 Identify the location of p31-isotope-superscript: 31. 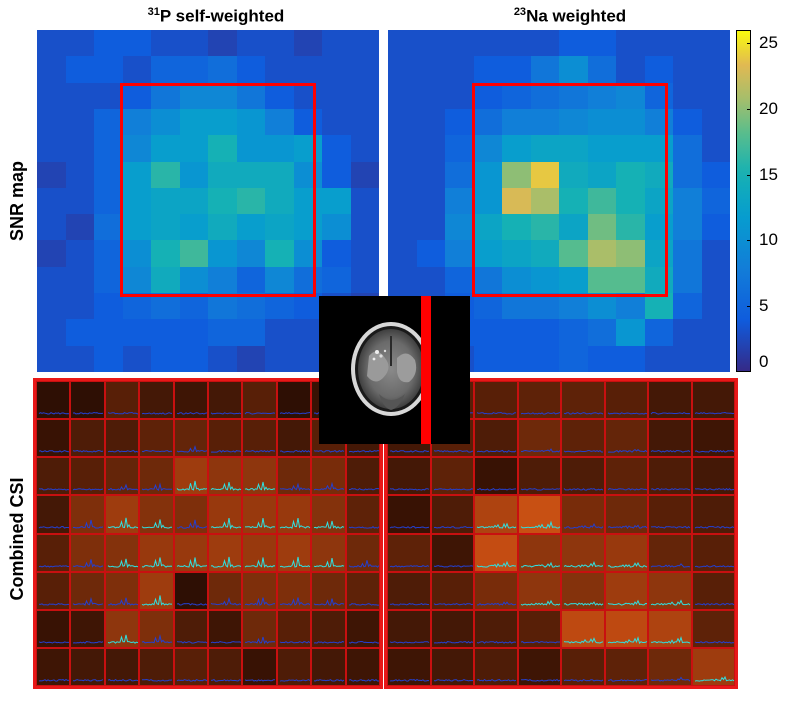
(153, 12).